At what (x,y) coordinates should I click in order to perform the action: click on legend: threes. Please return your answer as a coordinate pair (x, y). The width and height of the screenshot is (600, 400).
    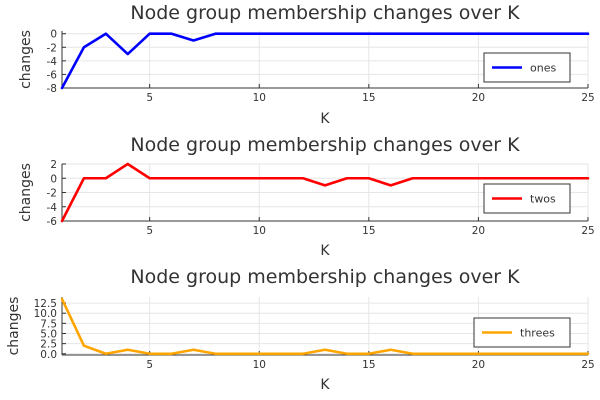
    Looking at the image, I should click on (522, 332).